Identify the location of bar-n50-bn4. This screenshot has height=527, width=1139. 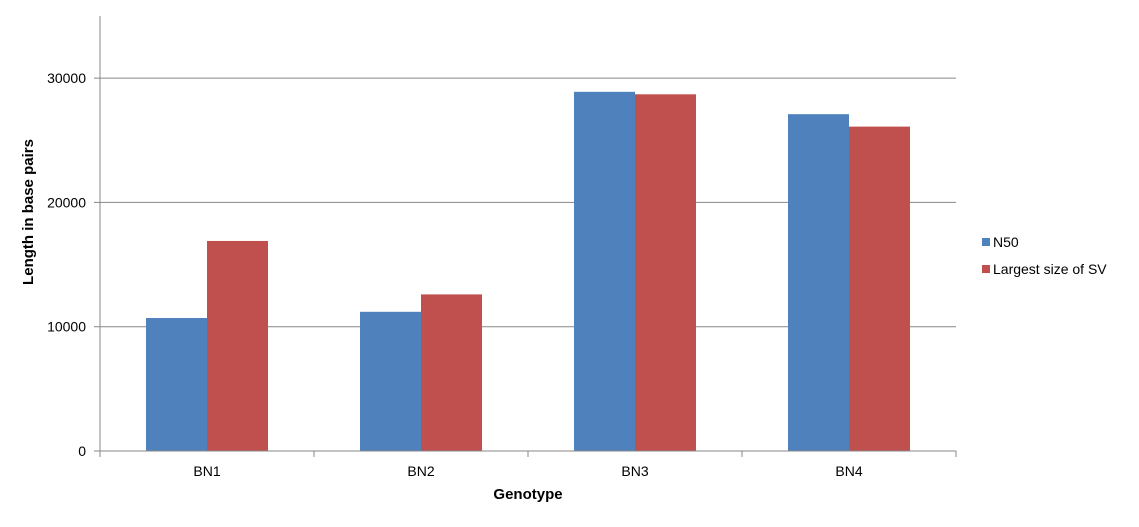
(818, 282).